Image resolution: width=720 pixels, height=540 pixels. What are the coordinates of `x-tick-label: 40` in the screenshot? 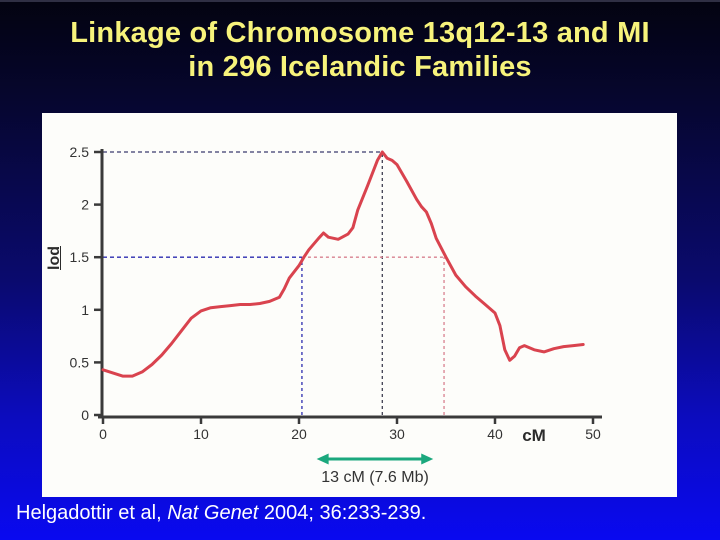 It's located at (495, 434).